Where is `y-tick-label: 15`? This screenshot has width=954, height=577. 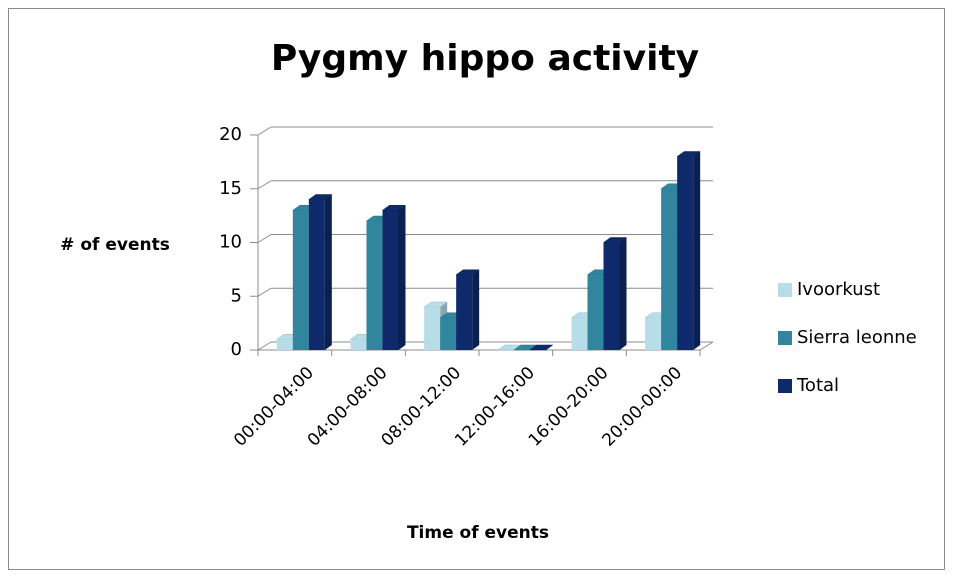 y-tick-label: 15 is located at coordinates (230, 188).